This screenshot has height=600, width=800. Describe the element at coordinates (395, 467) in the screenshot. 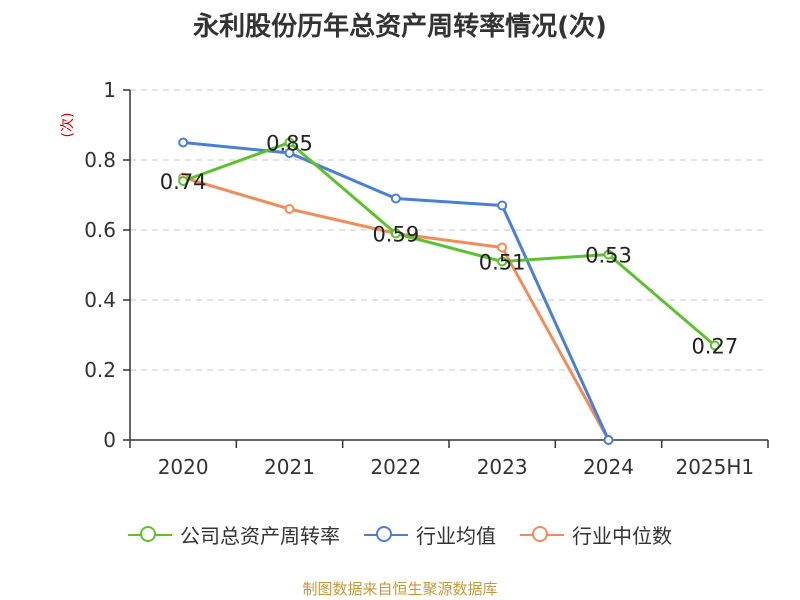

I see `x-tick-label: 2022` at that location.